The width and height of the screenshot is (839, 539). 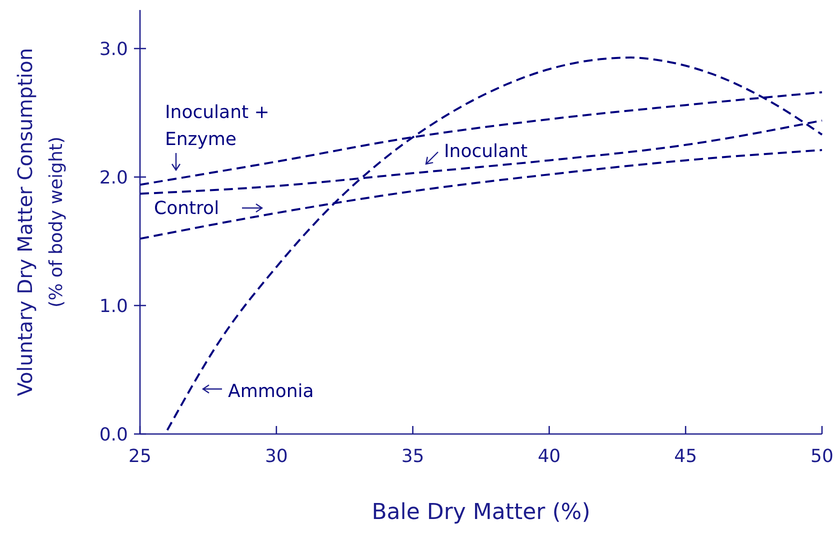 What do you see at coordinates (822, 456) in the screenshot?
I see `x-tick-label: 50` at bounding box center [822, 456].